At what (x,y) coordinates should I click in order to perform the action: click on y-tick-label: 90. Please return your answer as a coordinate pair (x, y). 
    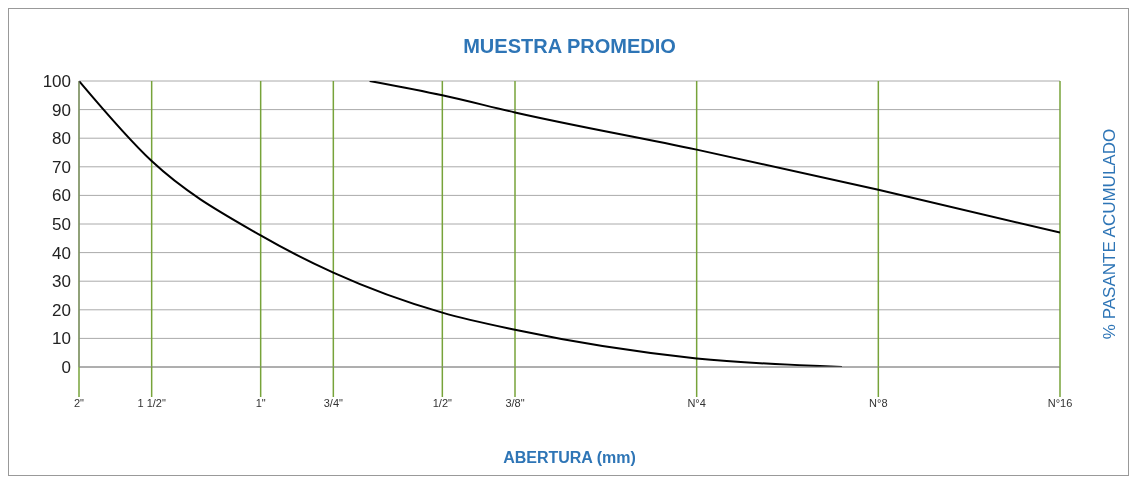
    Looking at the image, I should click on (61, 110).